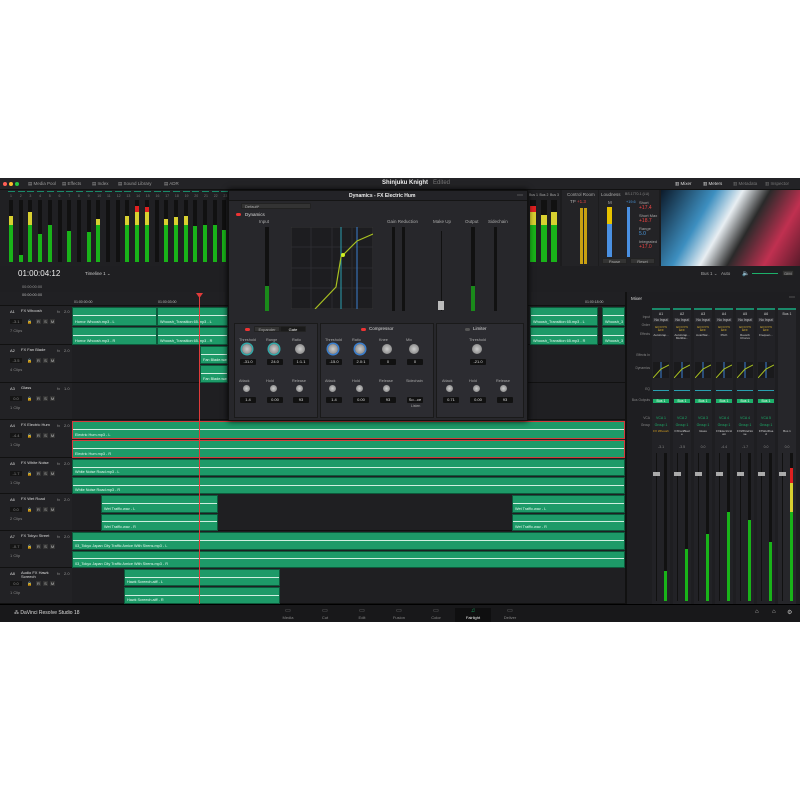  What do you see at coordinates (114, 335) in the screenshot?
I see `audio-clip: Horror Whoosh.mp3 - R` at bounding box center [114, 335].